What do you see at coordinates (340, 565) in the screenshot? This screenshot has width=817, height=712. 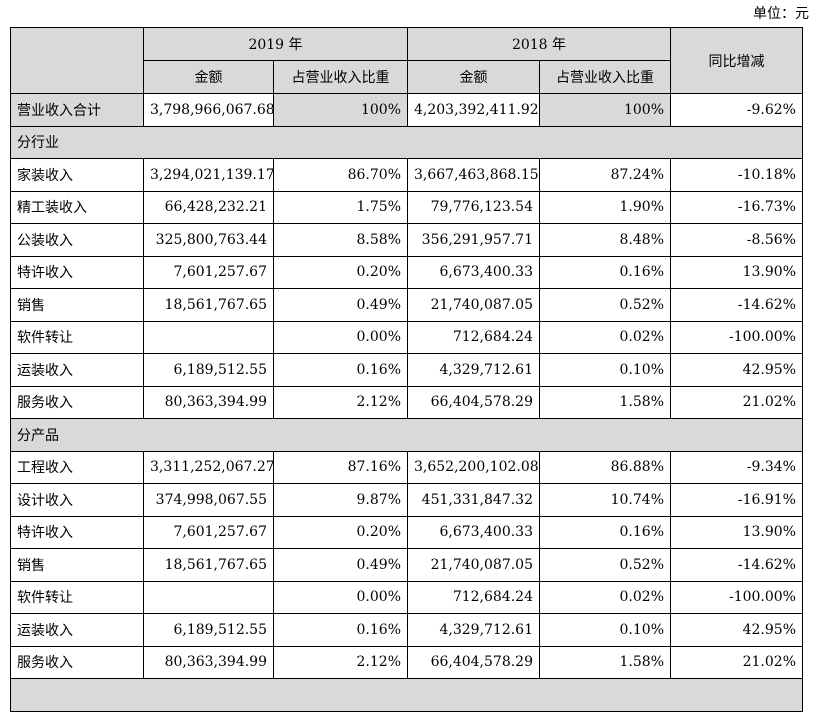 I see `ratio-2019-cell: 0.49%` at bounding box center [340, 565].